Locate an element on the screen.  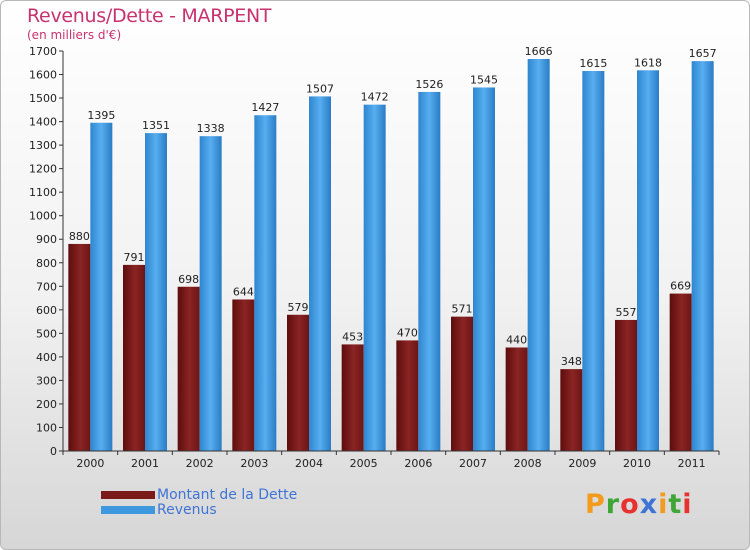
chart-subtitle: (en milliers d'€) is located at coordinates (74, 35).